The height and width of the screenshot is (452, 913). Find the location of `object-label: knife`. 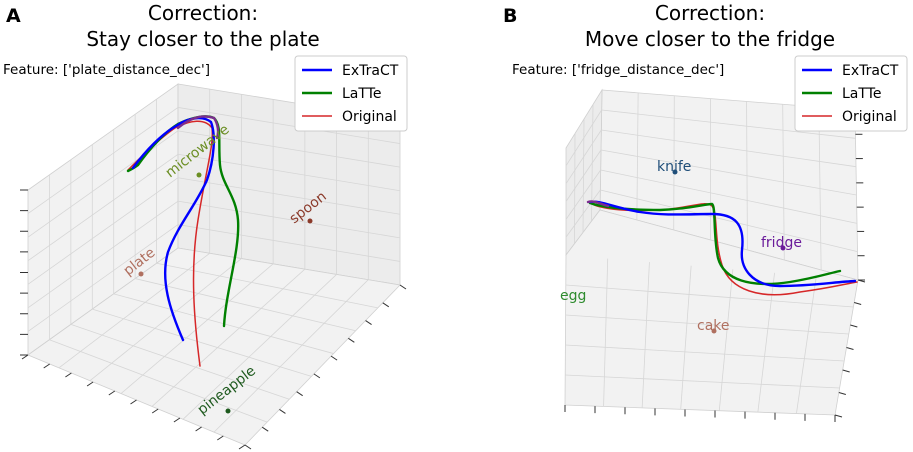

object-label: knife is located at coordinates (674, 167).